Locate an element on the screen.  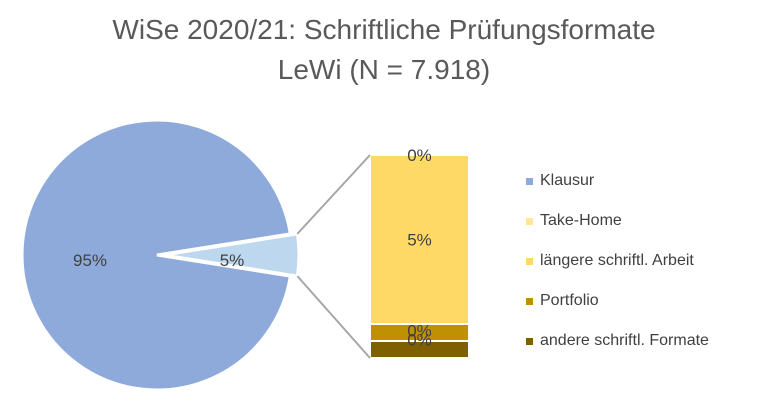
legend-item-take-home: Take-Home is located at coordinates (617, 232).